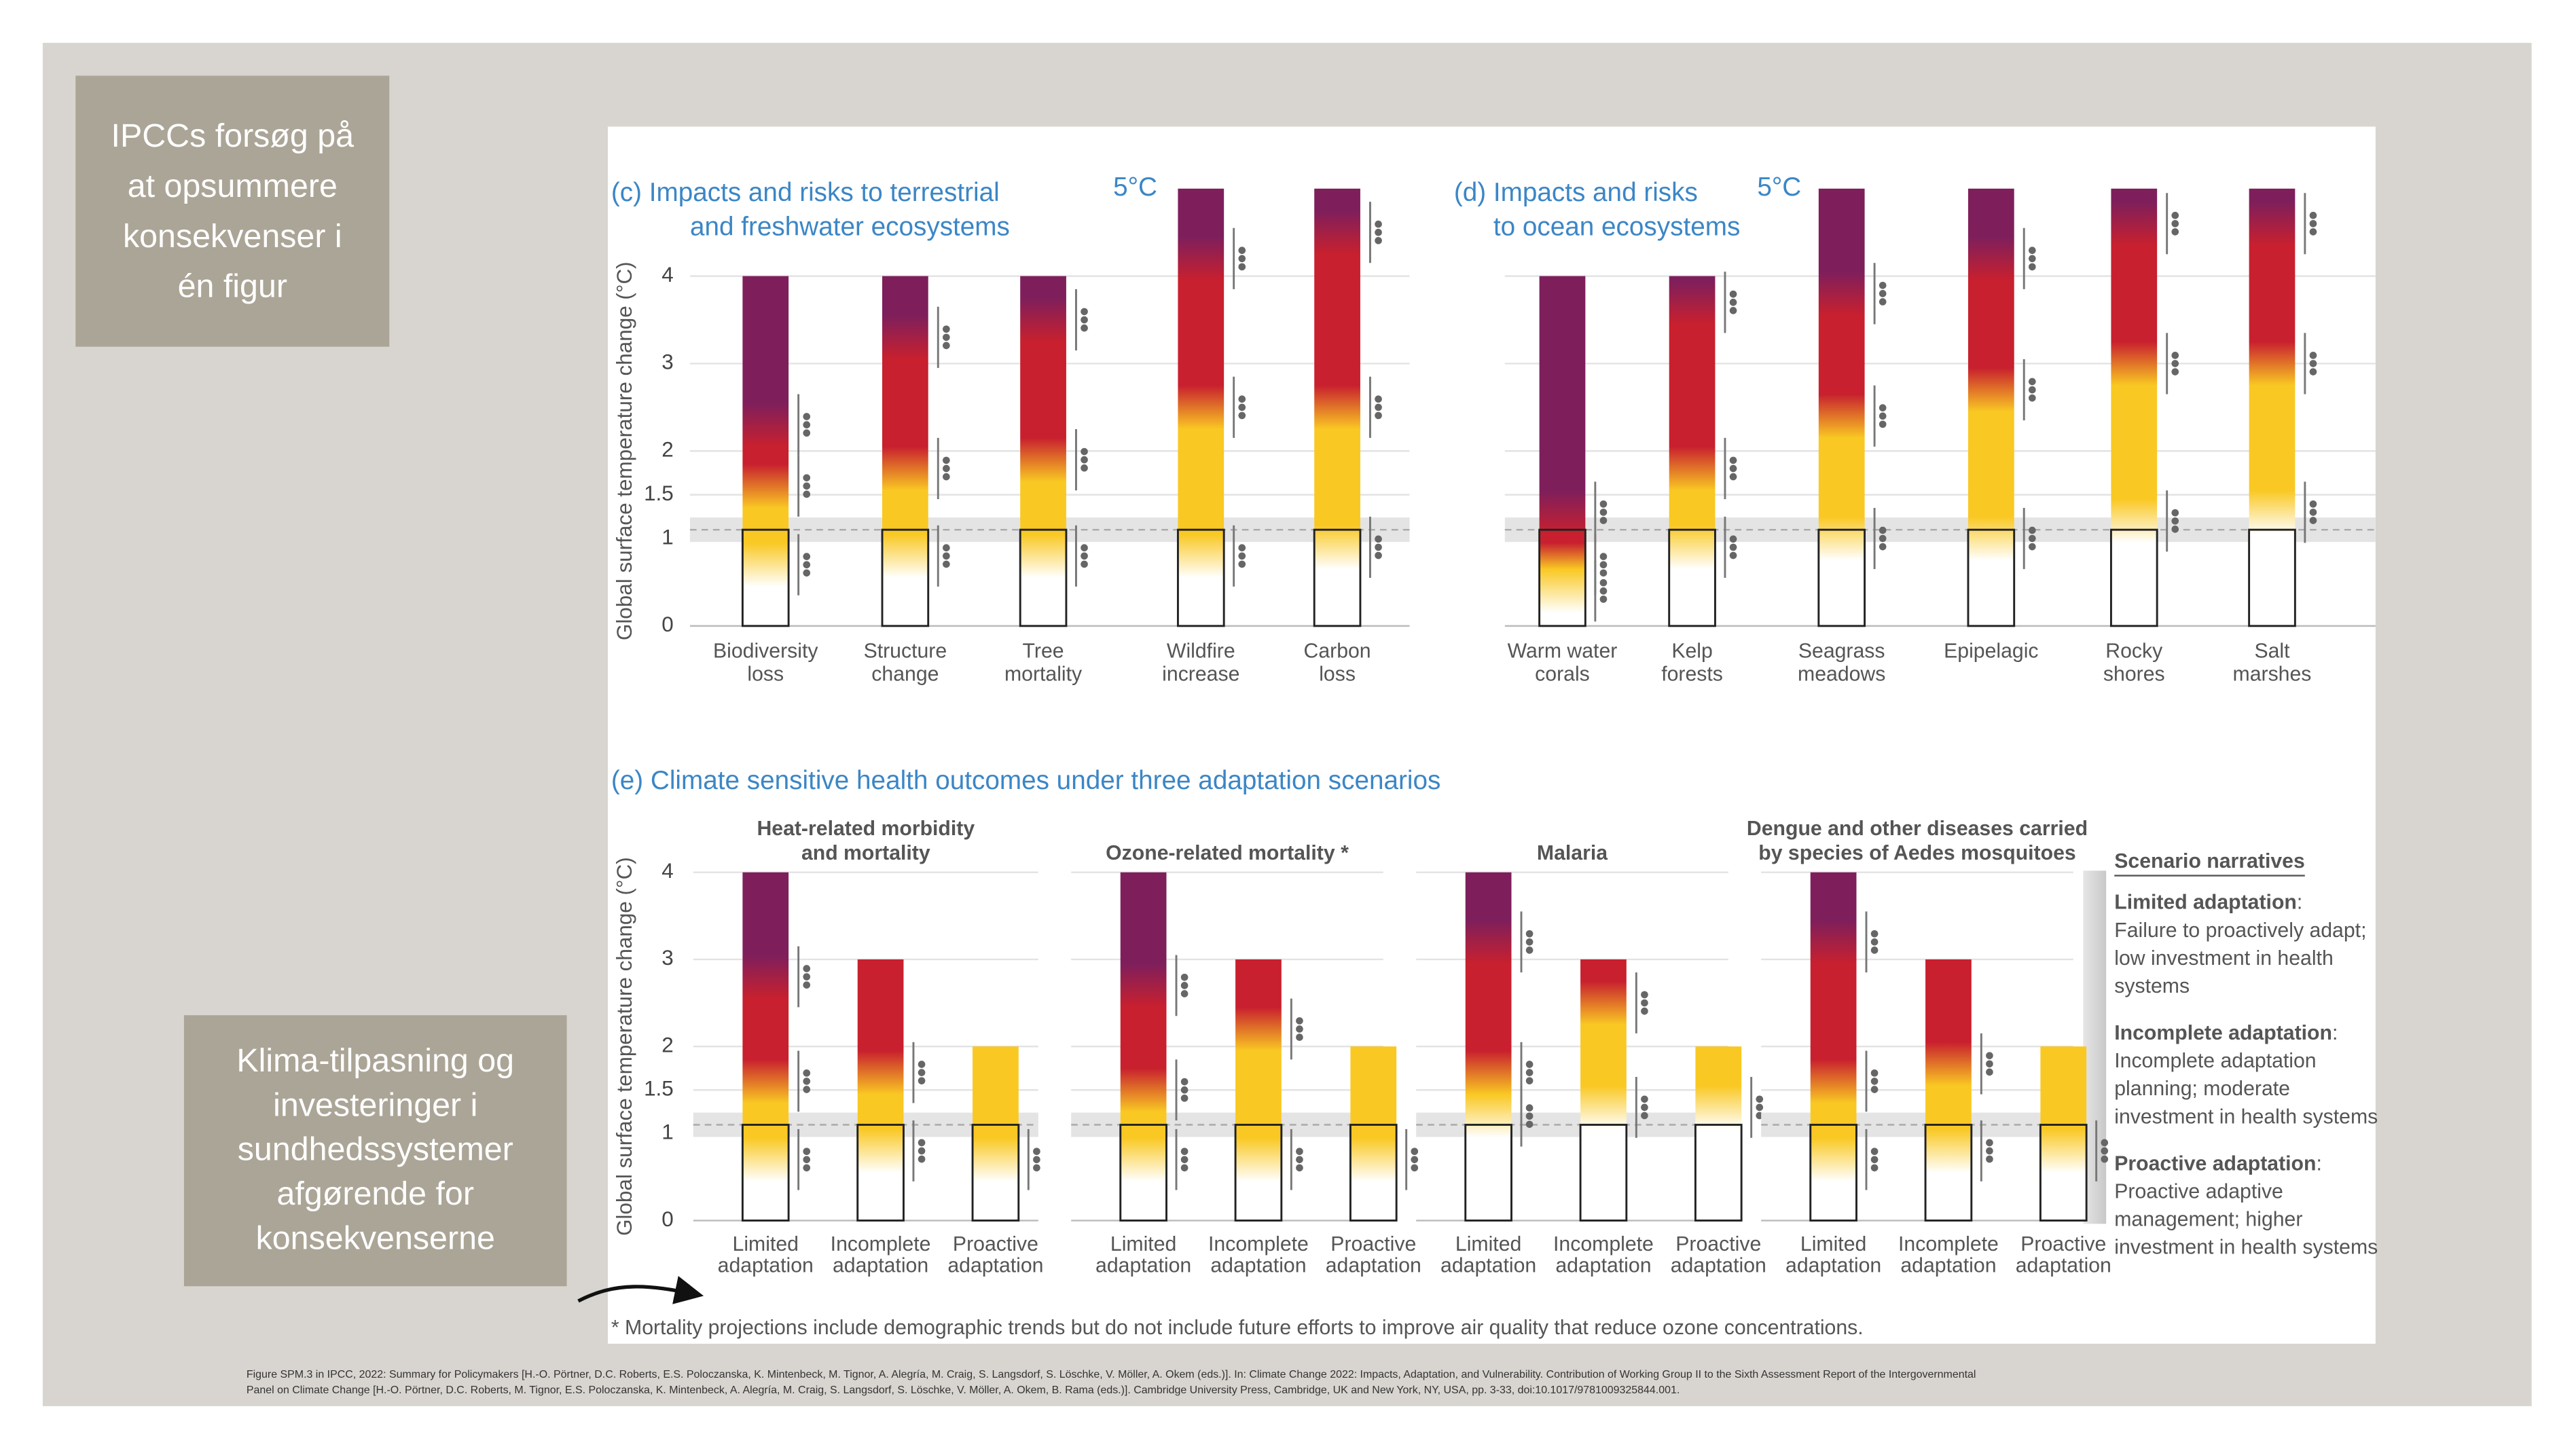  What do you see at coordinates (866, 829) in the screenshot?
I see `group-title: Heat-related morbidity` at bounding box center [866, 829].